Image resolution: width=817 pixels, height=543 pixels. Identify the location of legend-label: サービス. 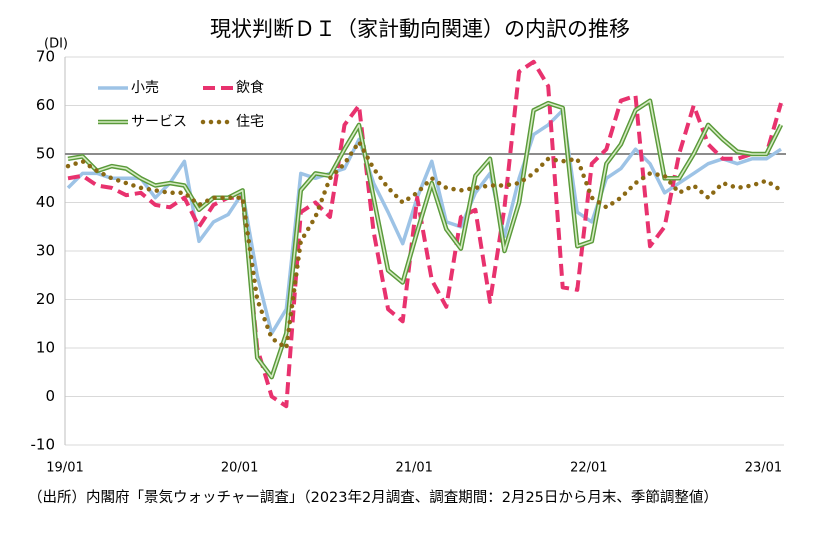
(159, 122).